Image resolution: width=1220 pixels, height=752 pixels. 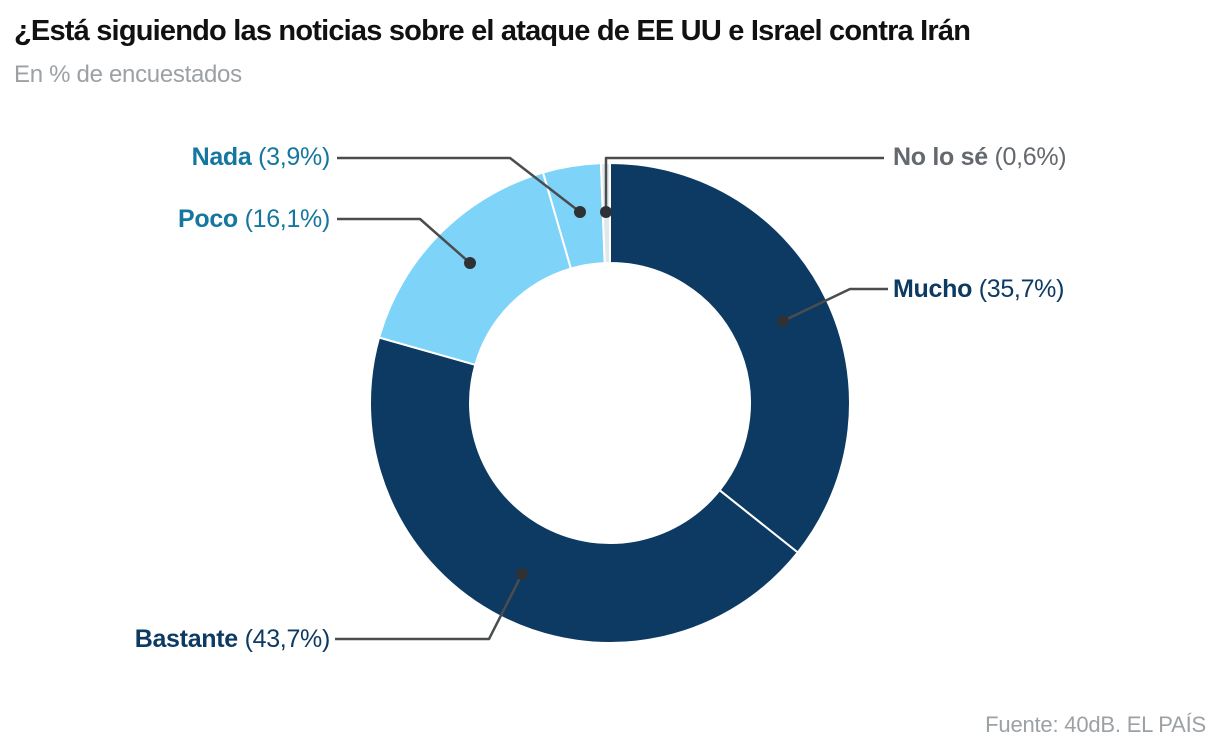 What do you see at coordinates (744, 184) in the screenshot?
I see `leader-line-no-lo-se` at bounding box center [744, 184].